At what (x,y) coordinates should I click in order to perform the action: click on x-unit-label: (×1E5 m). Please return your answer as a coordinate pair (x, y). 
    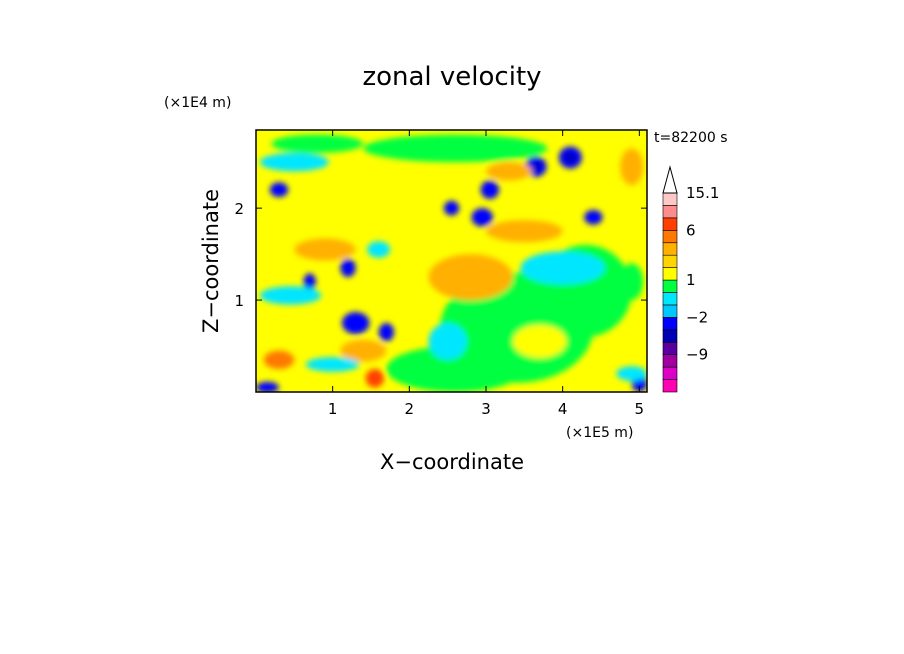
    Looking at the image, I should click on (599, 433).